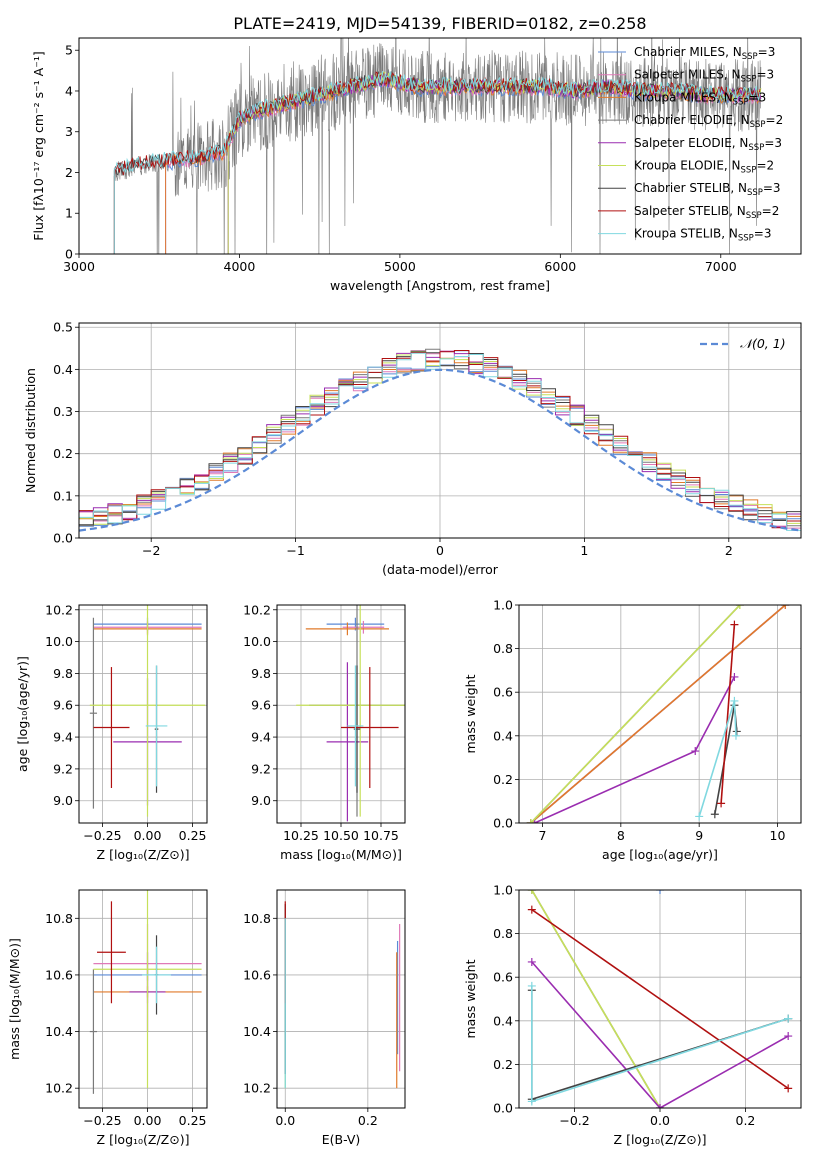  What do you see at coordinates (381, 835) in the screenshot?
I see `x-tick-label: 10.75` at bounding box center [381, 835].